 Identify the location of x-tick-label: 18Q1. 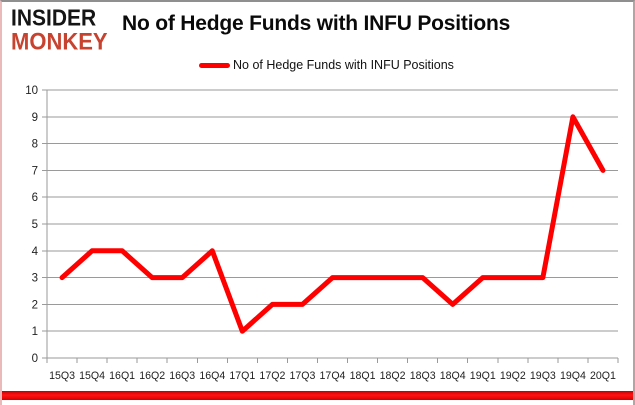
(363, 376).